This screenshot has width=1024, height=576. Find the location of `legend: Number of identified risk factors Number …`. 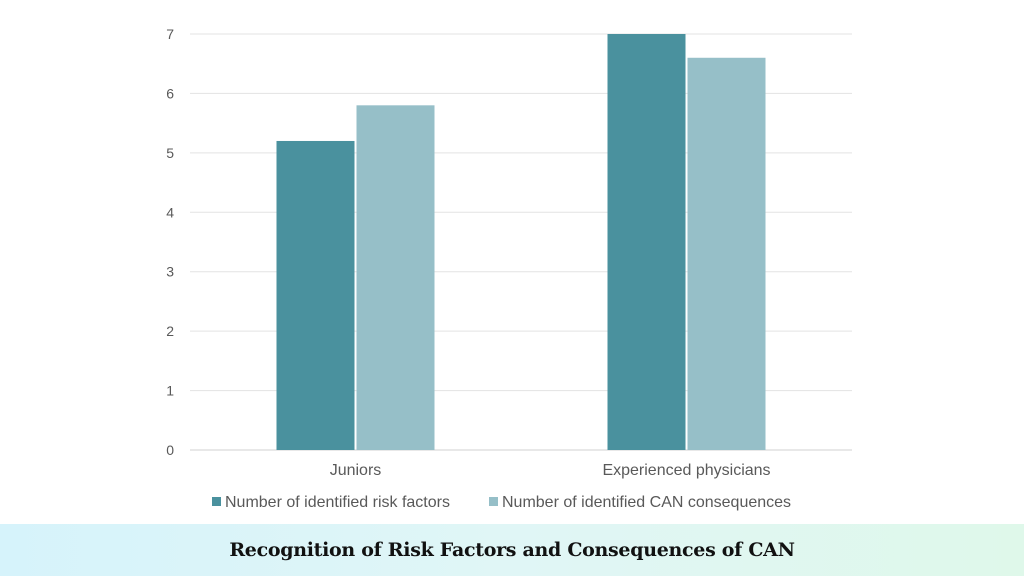

legend: Number of identified risk factors Number … is located at coordinates (501, 502).